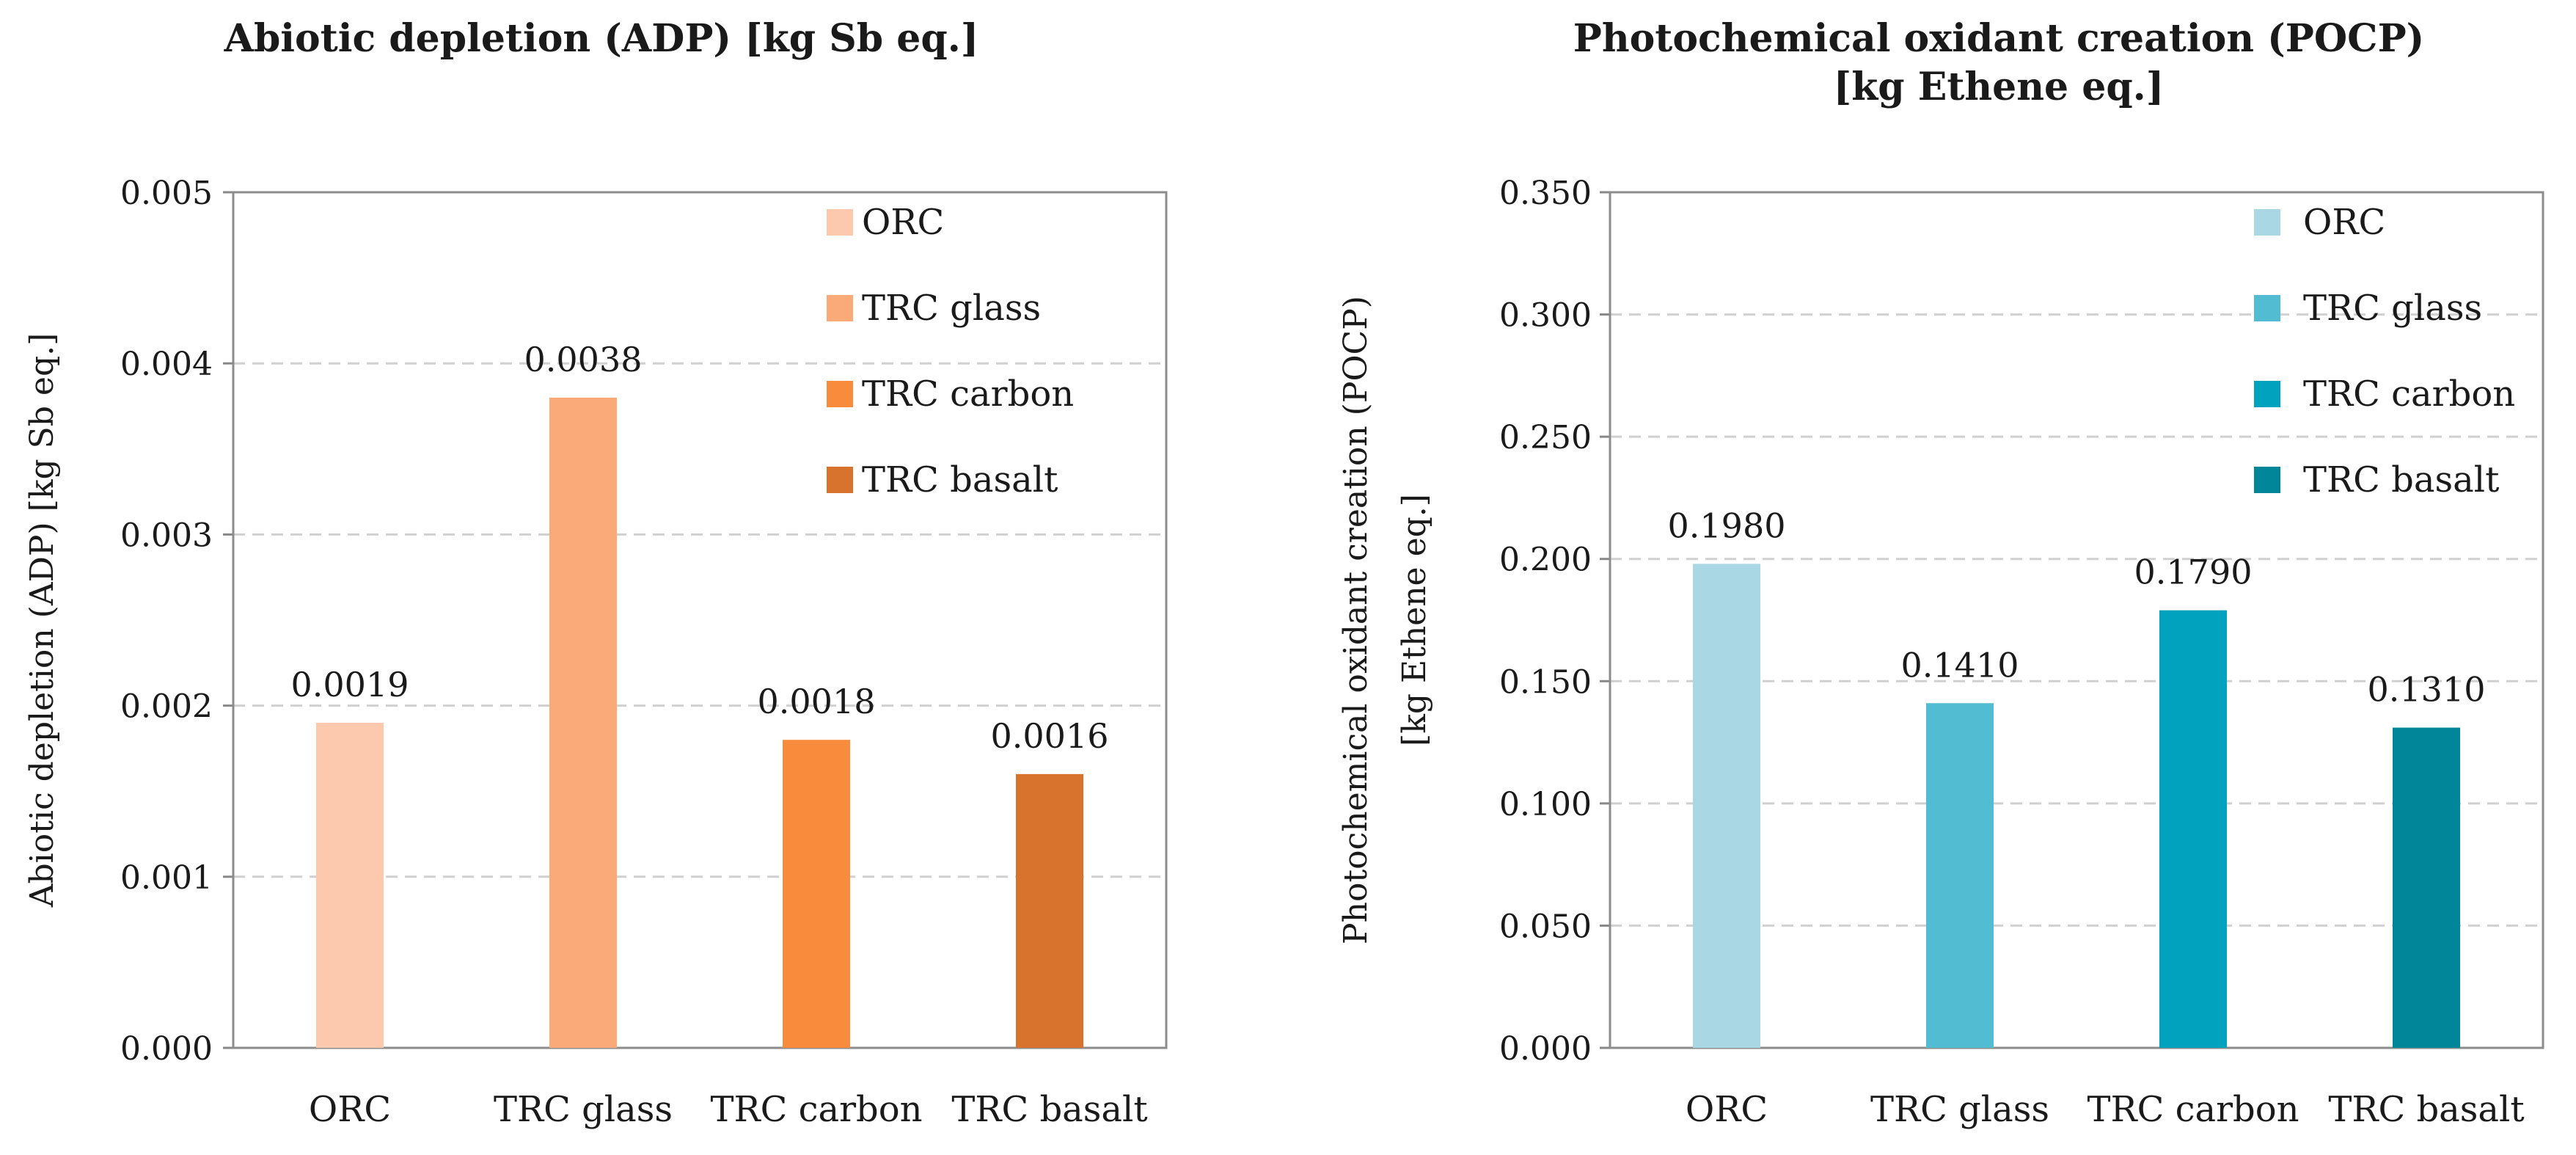 The width and height of the screenshot is (2576, 1155). I want to click on adp-ytick-label: 0.002, so click(166, 707).